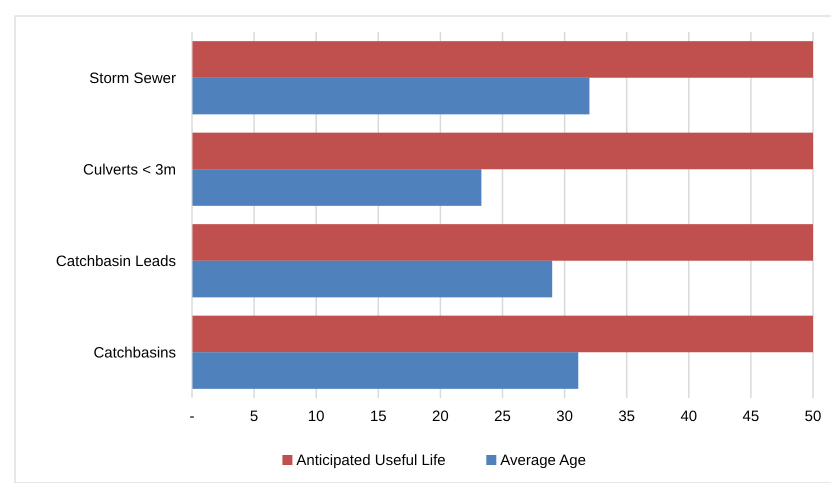 The image size is (831, 483). What do you see at coordinates (316, 416) in the screenshot?
I see `x-tick-label: 10` at bounding box center [316, 416].